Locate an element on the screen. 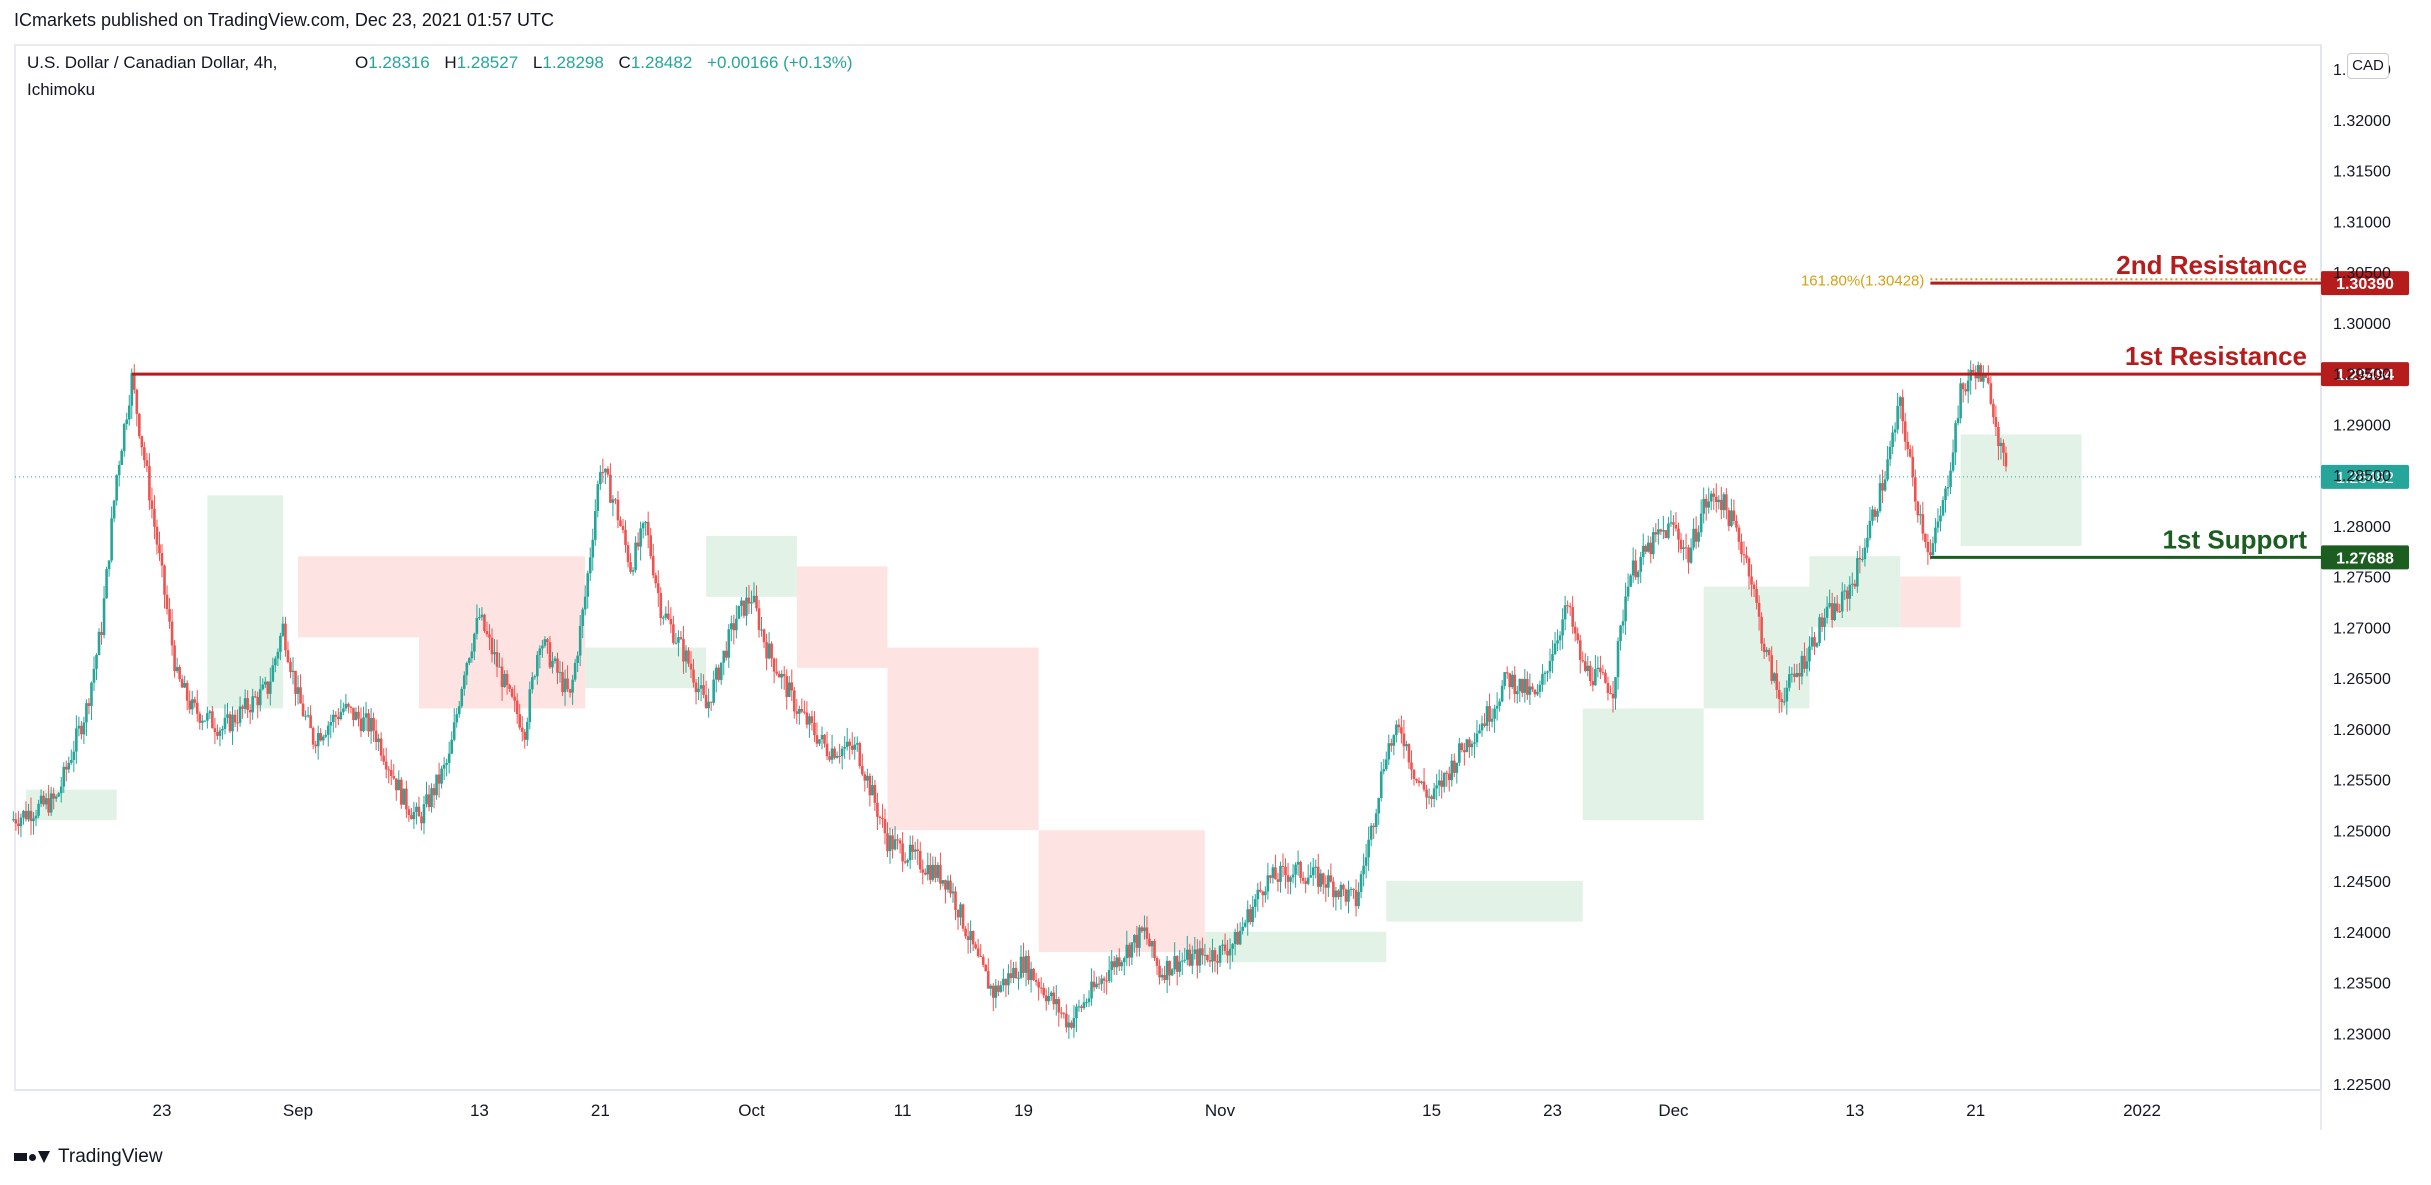 The height and width of the screenshot is (1185, 2431). x-tick-label: 19 is located at coordinates (1023, 1110).